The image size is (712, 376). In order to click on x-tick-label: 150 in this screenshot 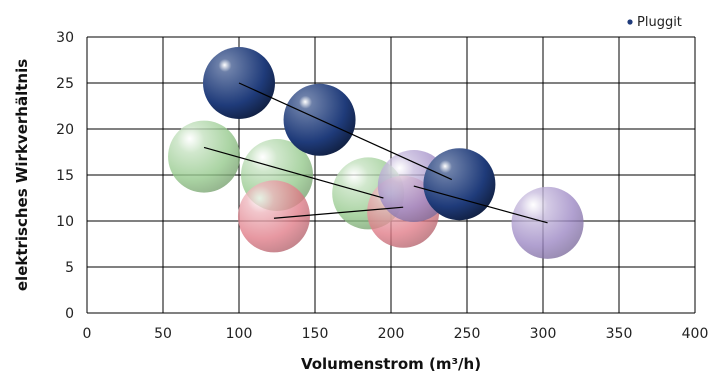, I will do `click(315, 334)`.